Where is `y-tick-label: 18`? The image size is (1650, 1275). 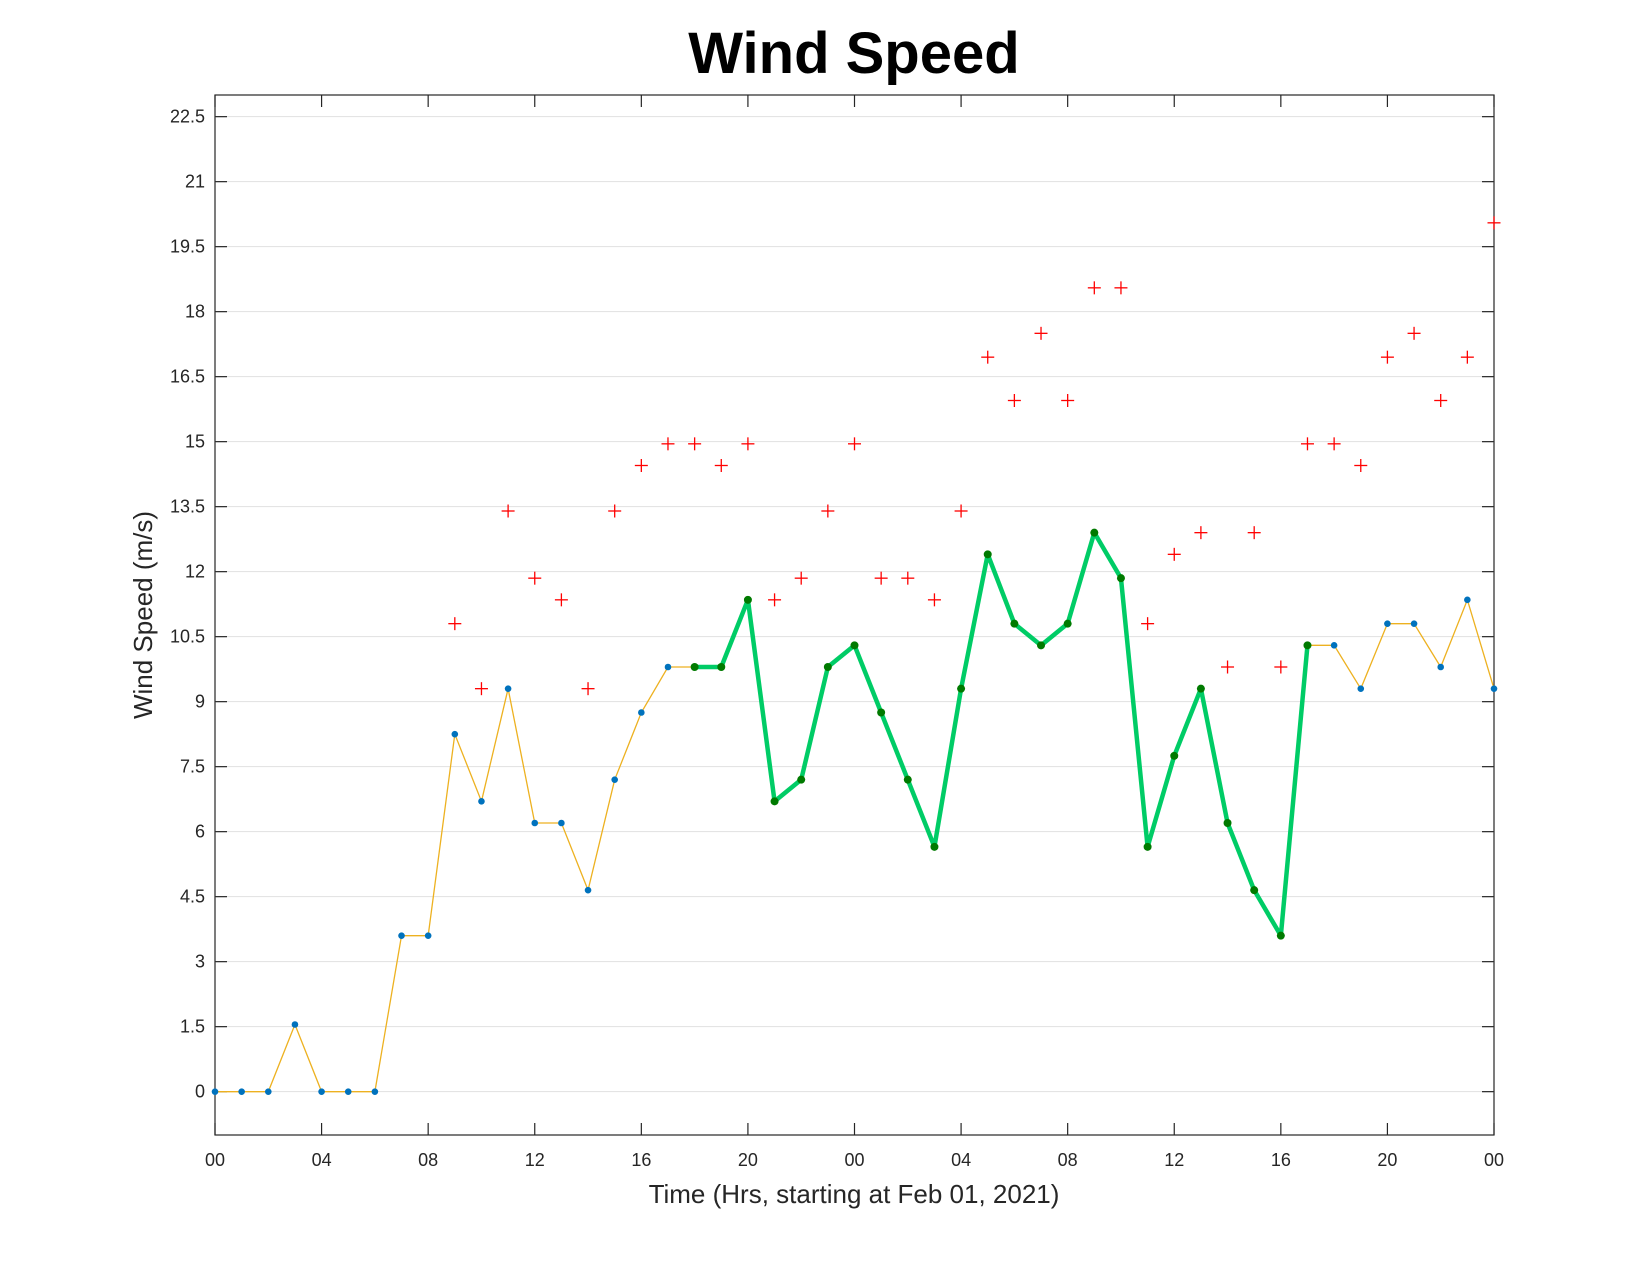 y-tick-label: 18 is located at coordinates (195, 312).